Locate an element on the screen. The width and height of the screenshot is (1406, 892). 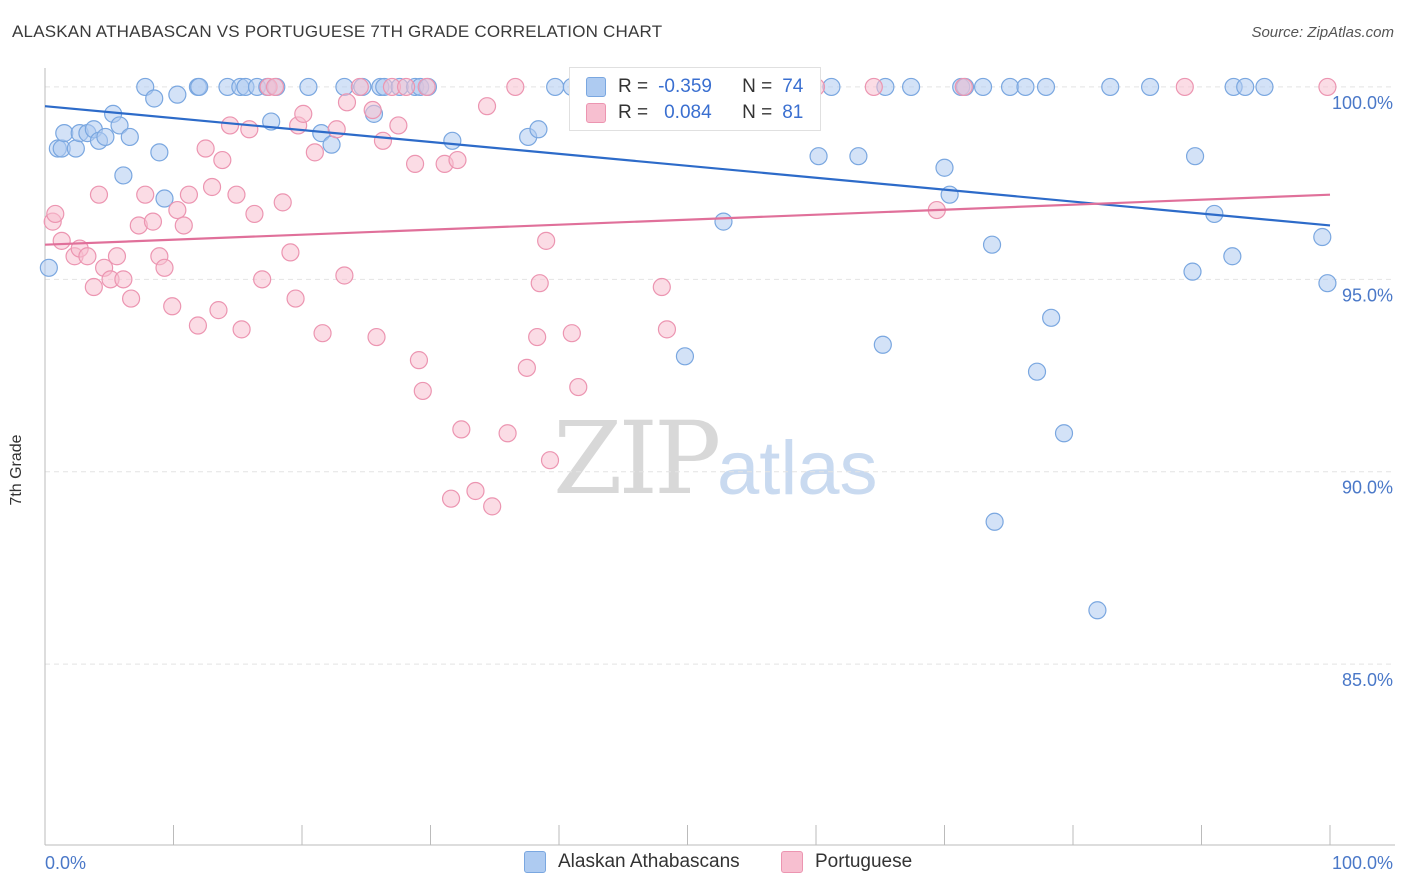
legend-n-label: N = is located at coordinates (757, 86).